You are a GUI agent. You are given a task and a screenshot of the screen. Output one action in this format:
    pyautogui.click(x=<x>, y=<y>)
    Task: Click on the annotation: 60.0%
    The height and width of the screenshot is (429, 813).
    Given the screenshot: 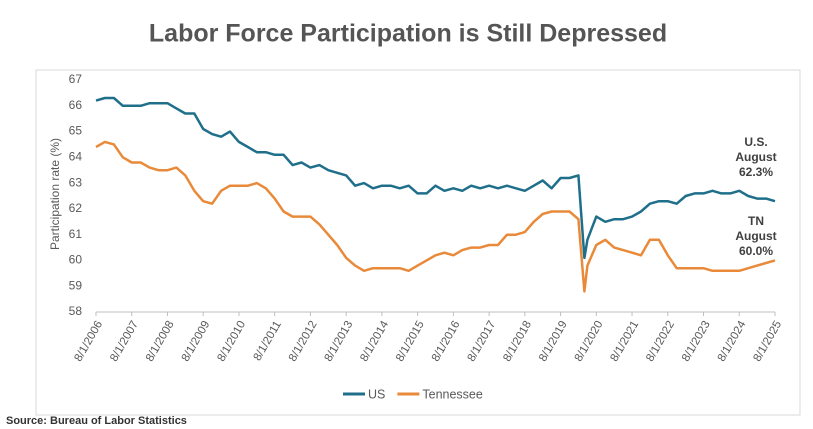 What is the action you would take?
    pyautogui.click(x=756, y=251)
    